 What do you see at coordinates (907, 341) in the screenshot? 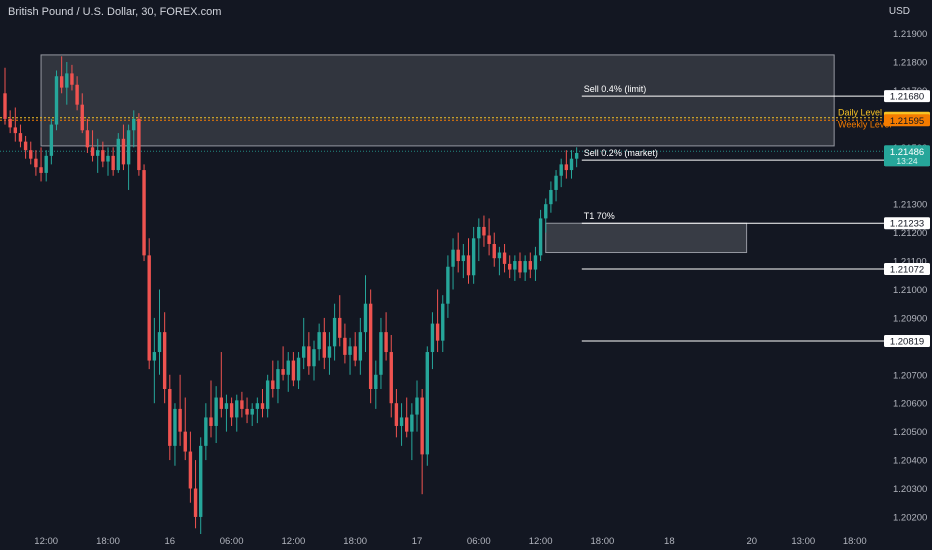
I see `level-20819-tag-text: 1.20819` at bounding box center [907, 341].